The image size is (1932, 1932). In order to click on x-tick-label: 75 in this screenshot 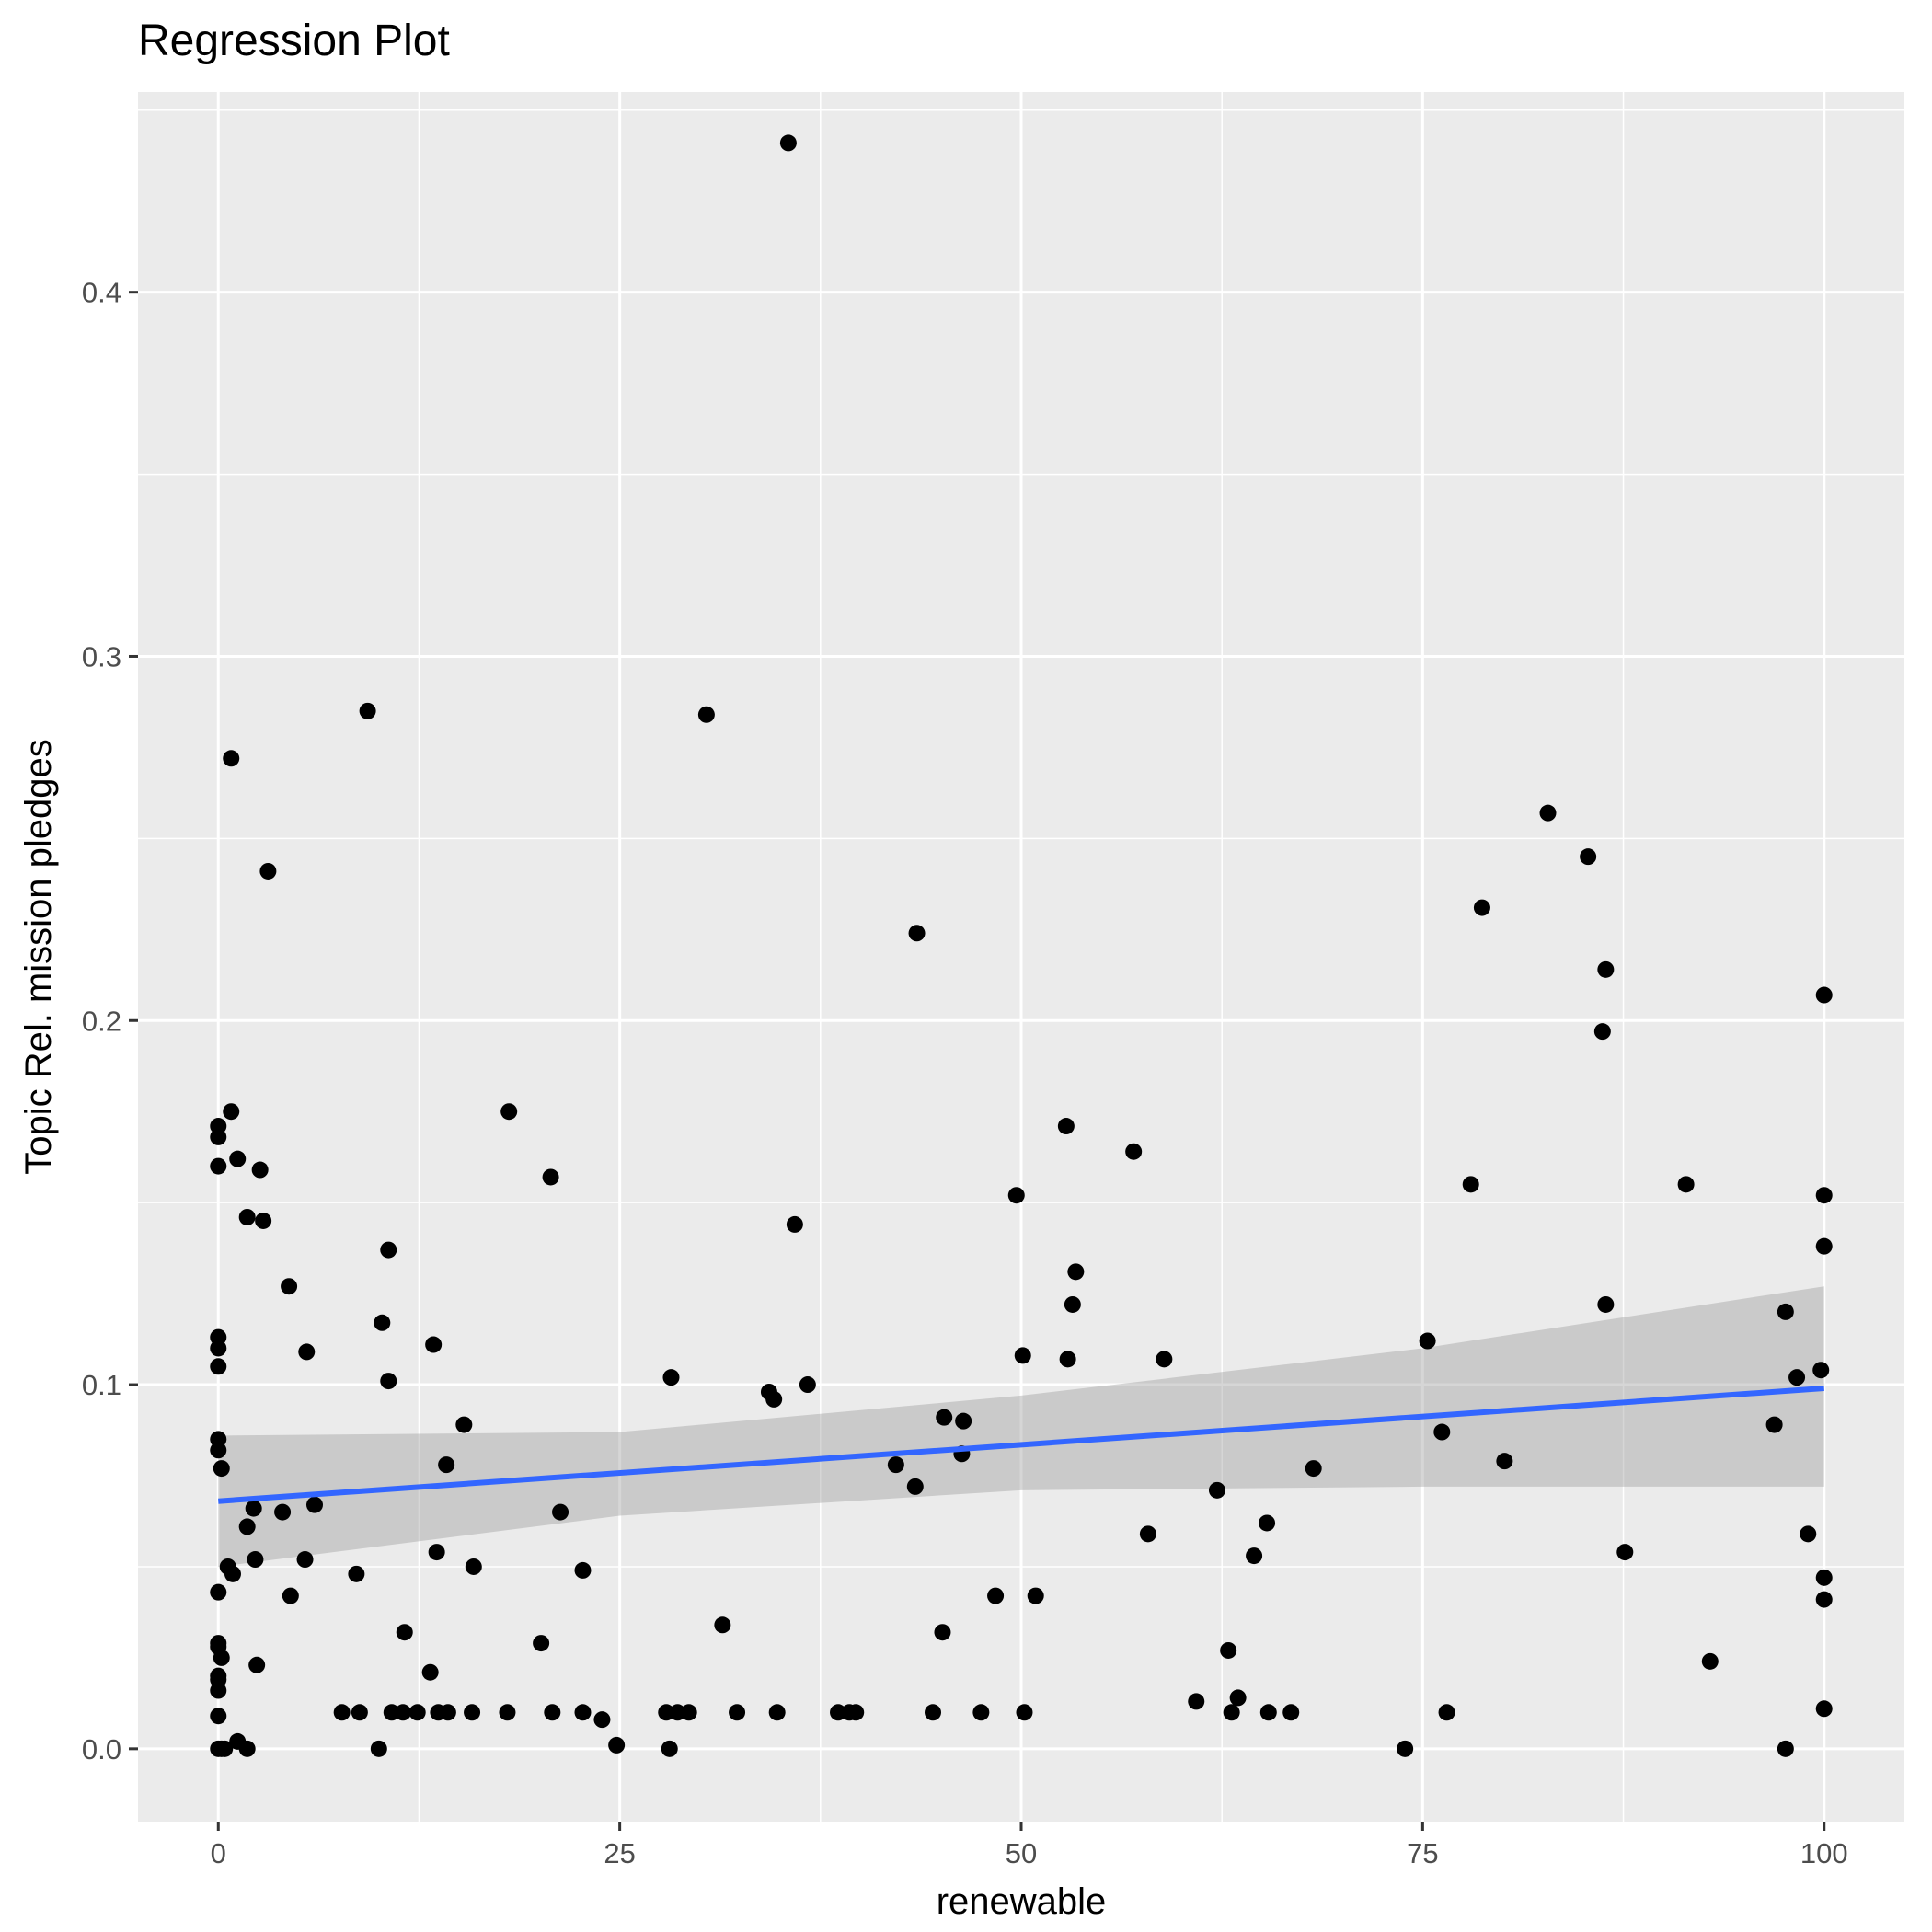, I will do `click(1422, 1853)`.